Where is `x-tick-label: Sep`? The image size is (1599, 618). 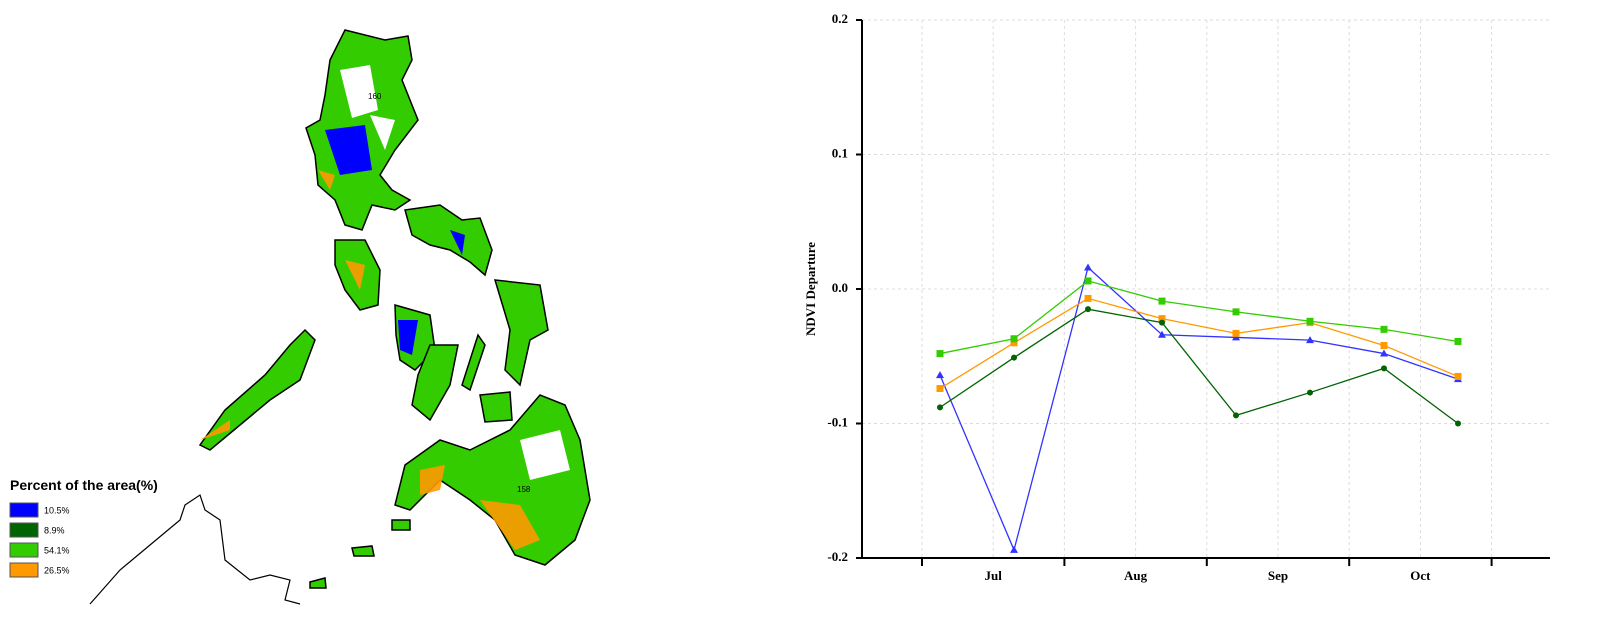 x-tick-label: Sep is located at coordinates (1278, 575).